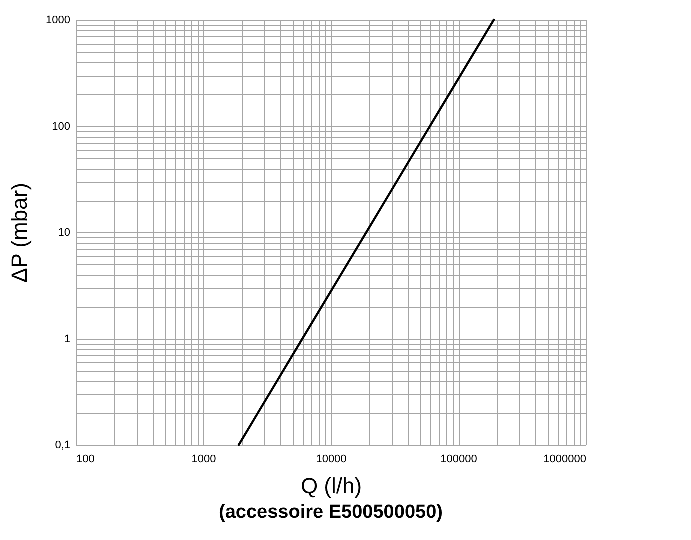  What do you see at coordinates (331, 486) in the screenshot?
I see `x-axis-title: Q (l/h)` at bounding box center [331, 486].